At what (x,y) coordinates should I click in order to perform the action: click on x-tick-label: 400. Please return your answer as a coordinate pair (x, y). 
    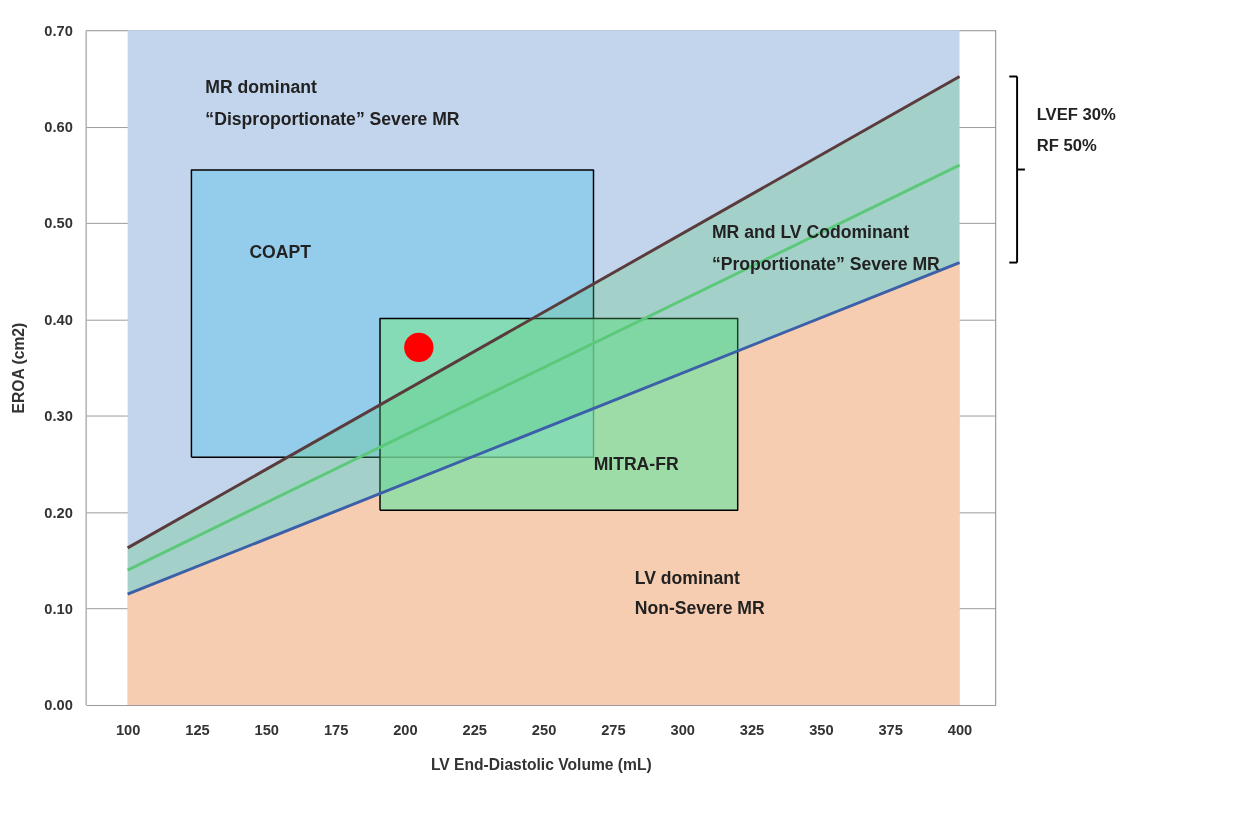
    Looking at the image, I should click on (960, 729).